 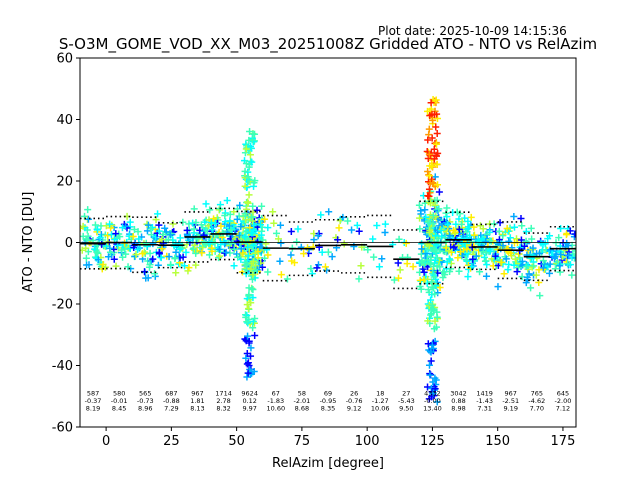 What do you see at coordinates (328, 409) in the screenshot?
I see `bin-stat-std: 8.35` at bounding box center [328, 409].